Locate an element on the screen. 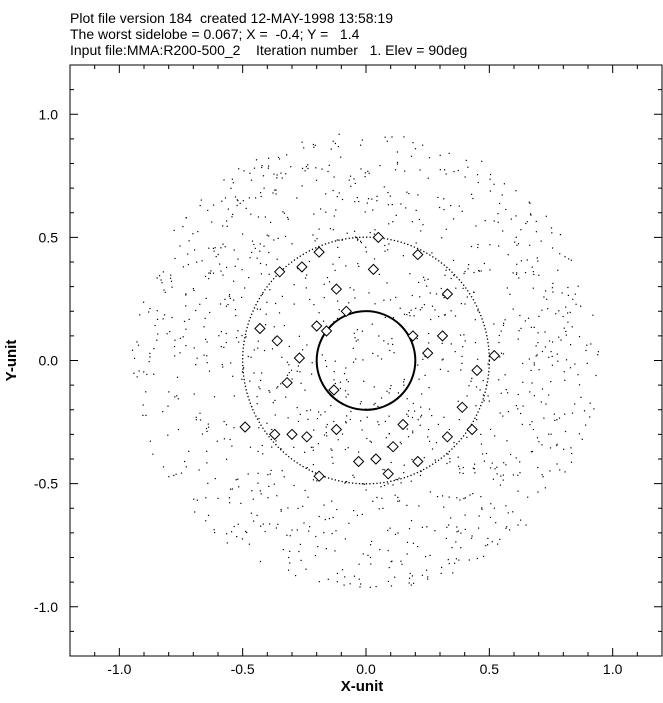 This screenshot has width=663, height=703. inner-solid-circle is located at coordinates (366, 360).